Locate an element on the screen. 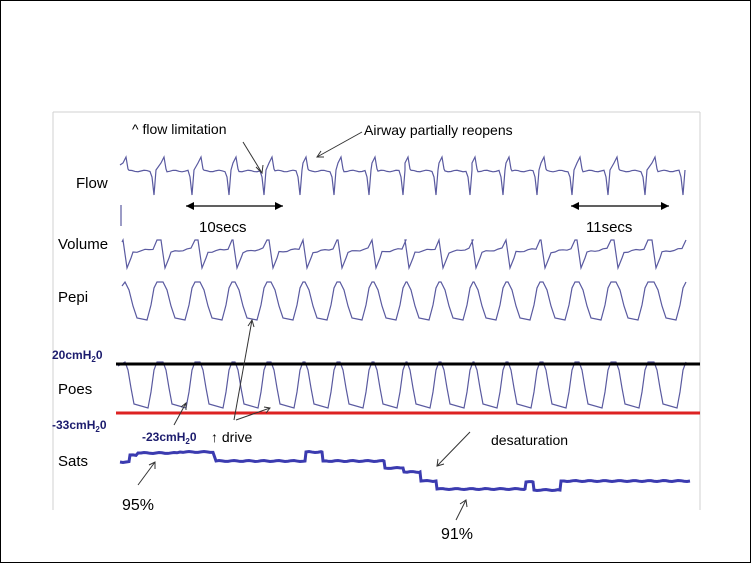 This screenshot has width=751, height=563. sats-trace is located at coordinates (405, 471).